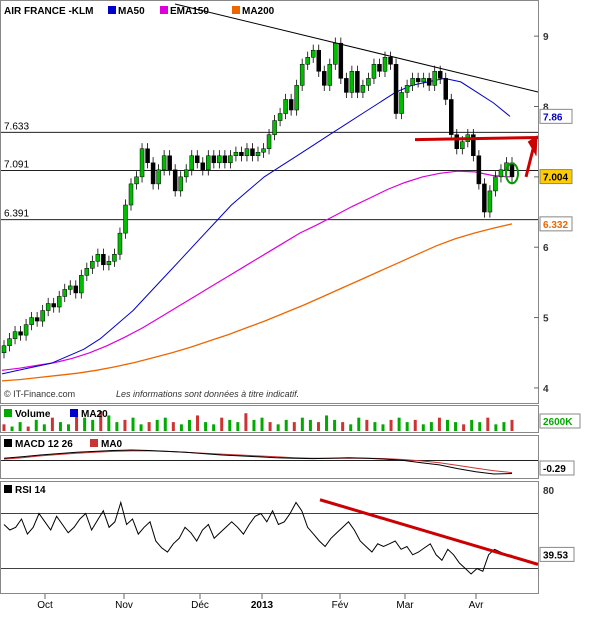 Image resolution: width=598 pixels, height=623 pixels. Describe the element at coordinates (131, 11) in the screenshot. I see `legend-label: MA50` at that location.